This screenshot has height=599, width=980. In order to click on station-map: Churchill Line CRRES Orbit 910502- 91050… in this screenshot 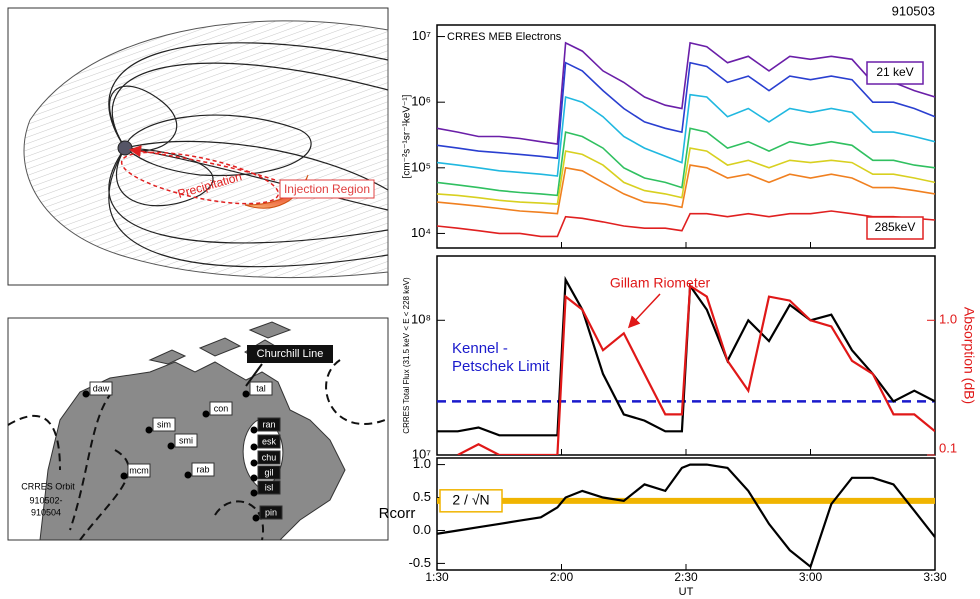, I will do `click(198, 429)`.